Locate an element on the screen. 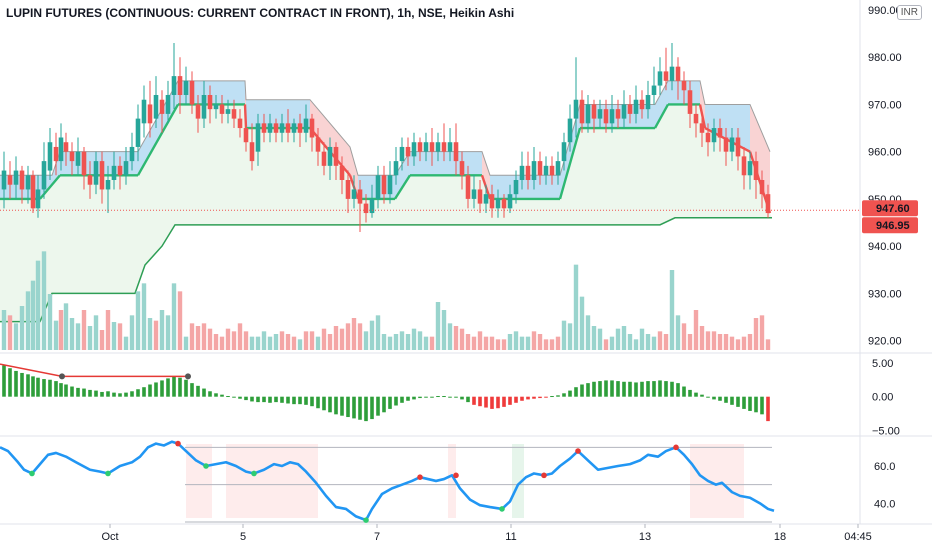 Image resolution: width=932 pixels, height=550 pixels. currency-button: INR is located at coordinates (909, 12).